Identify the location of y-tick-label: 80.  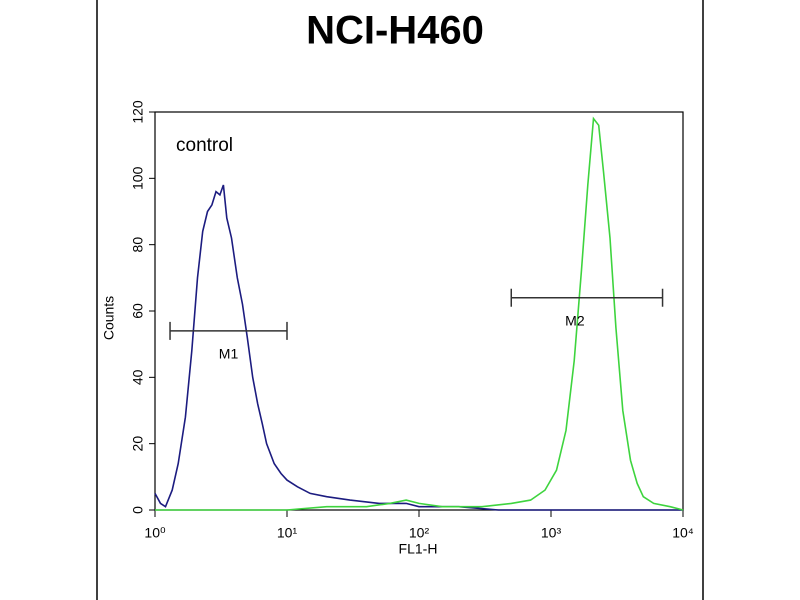
(138, 245).